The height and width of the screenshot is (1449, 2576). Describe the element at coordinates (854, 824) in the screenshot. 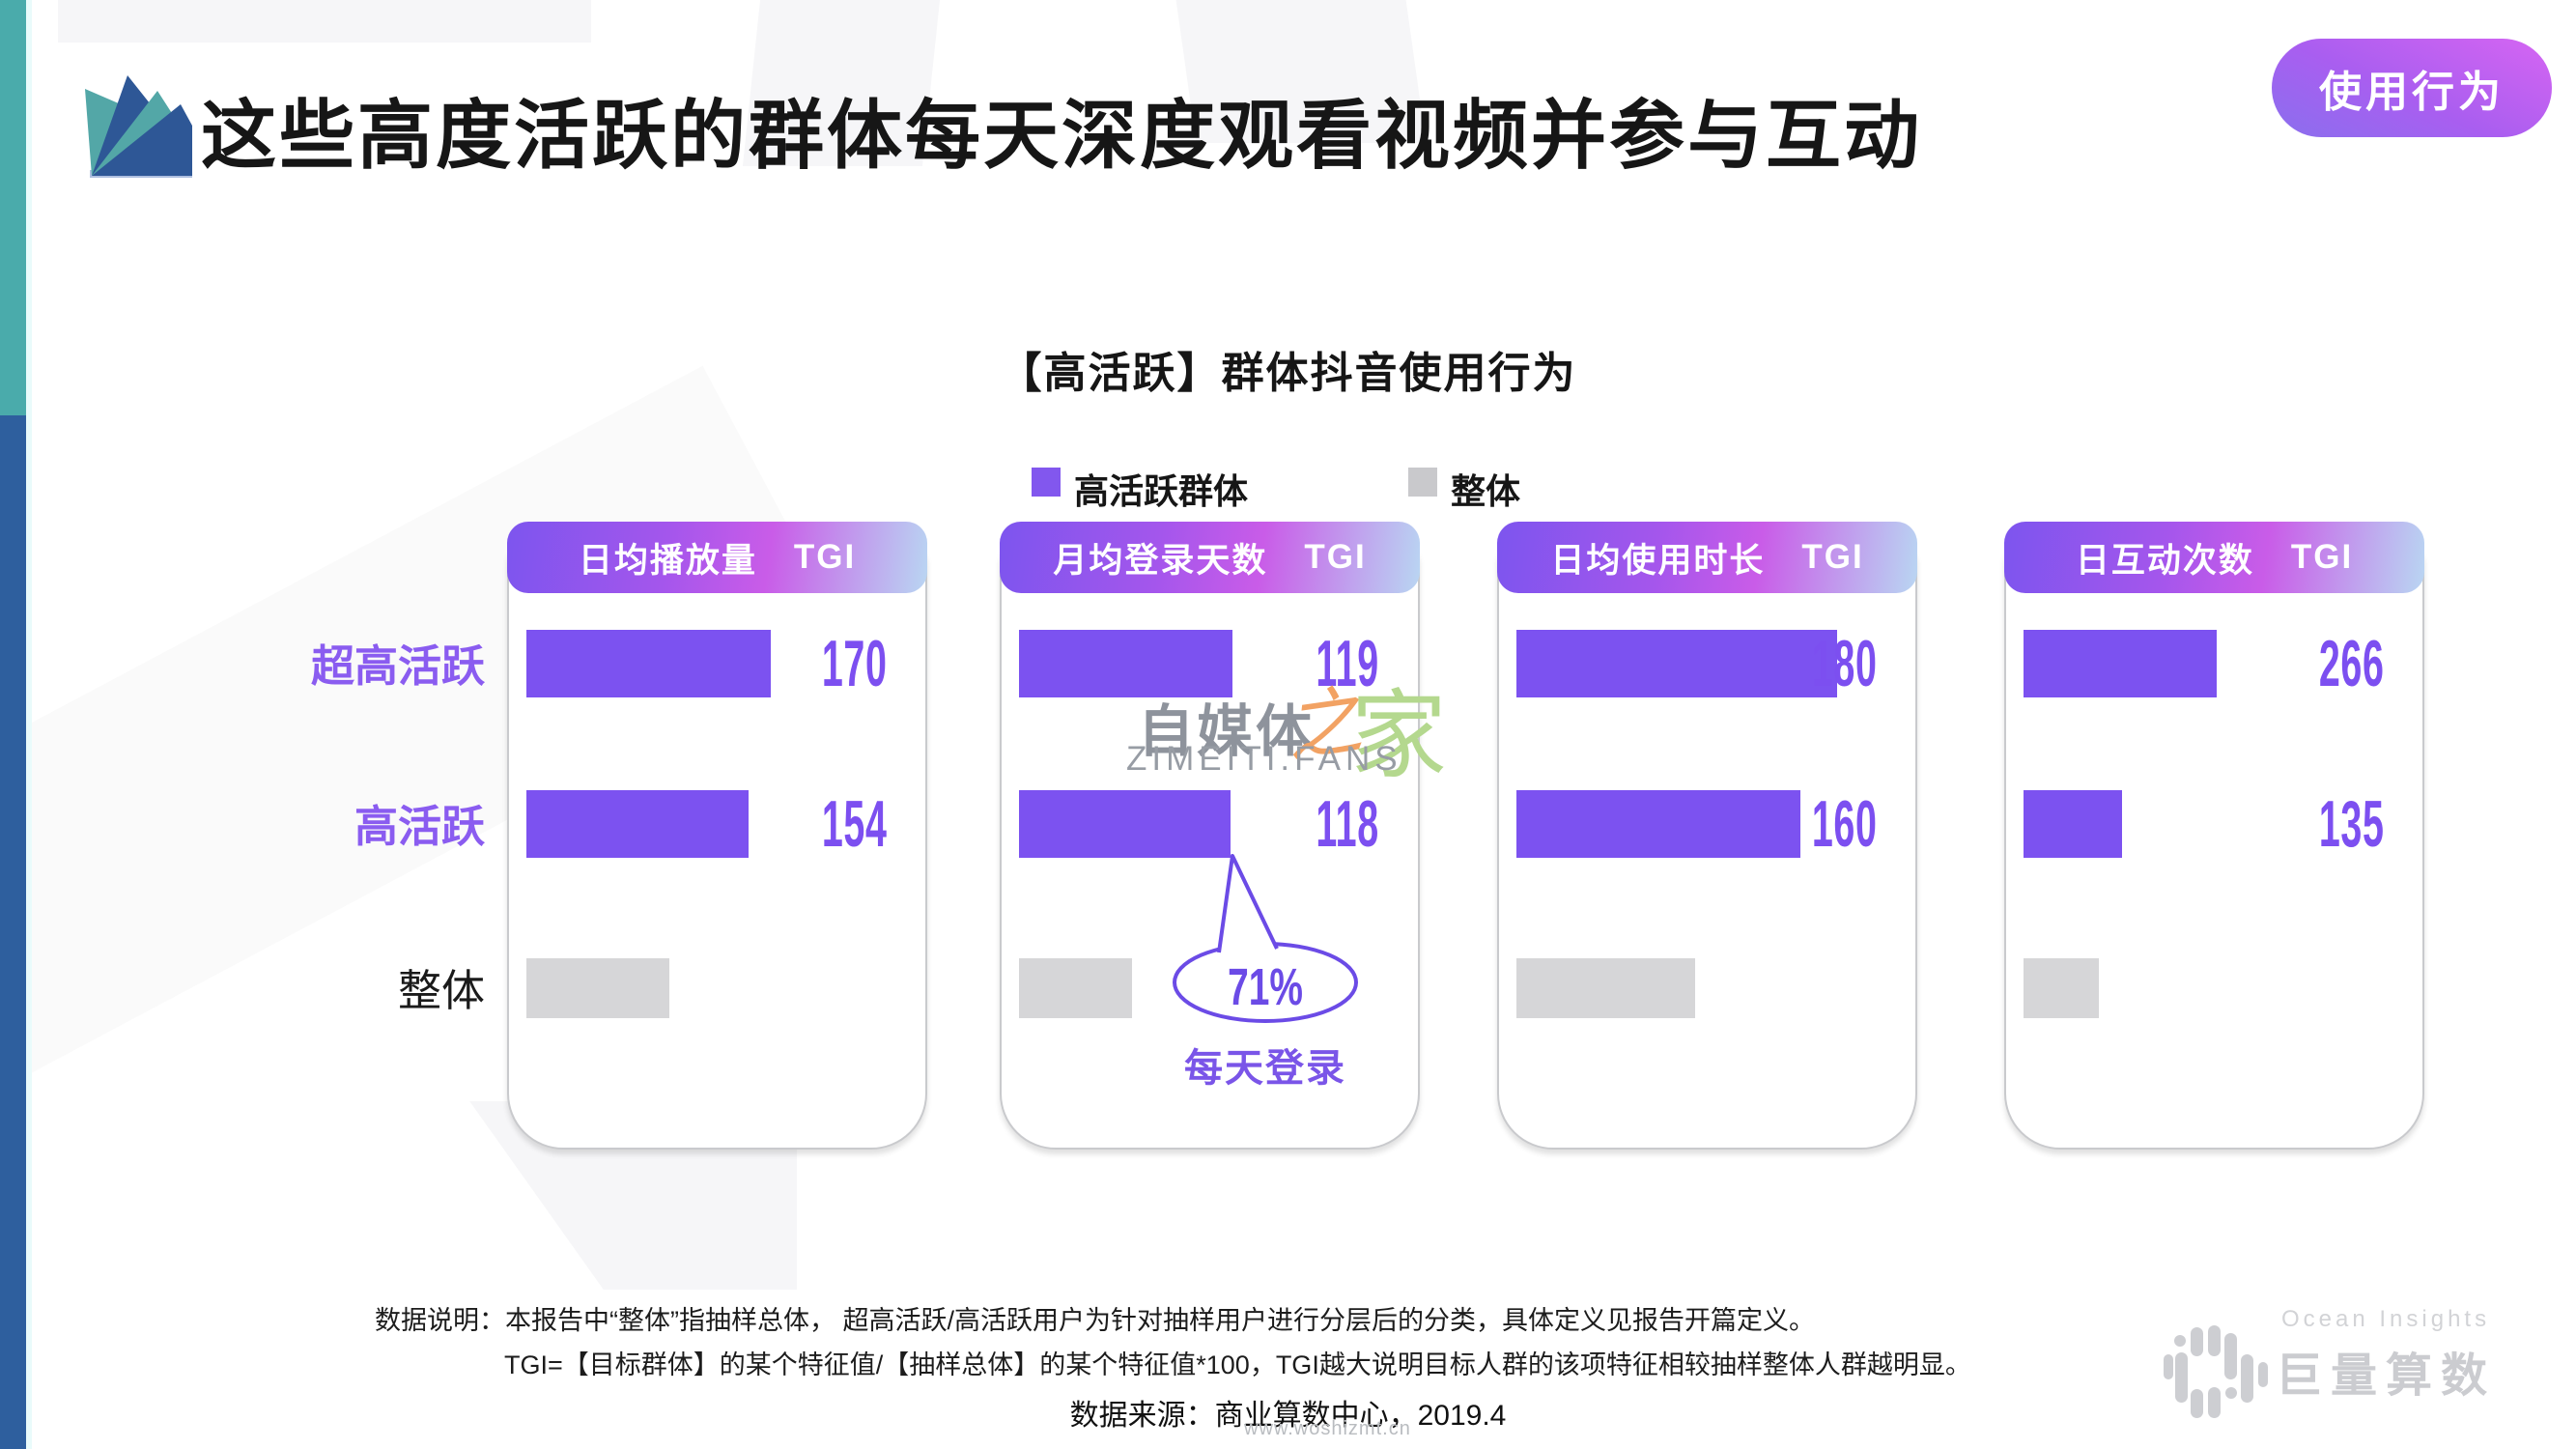

I see `tgi-value: 154` at that location.